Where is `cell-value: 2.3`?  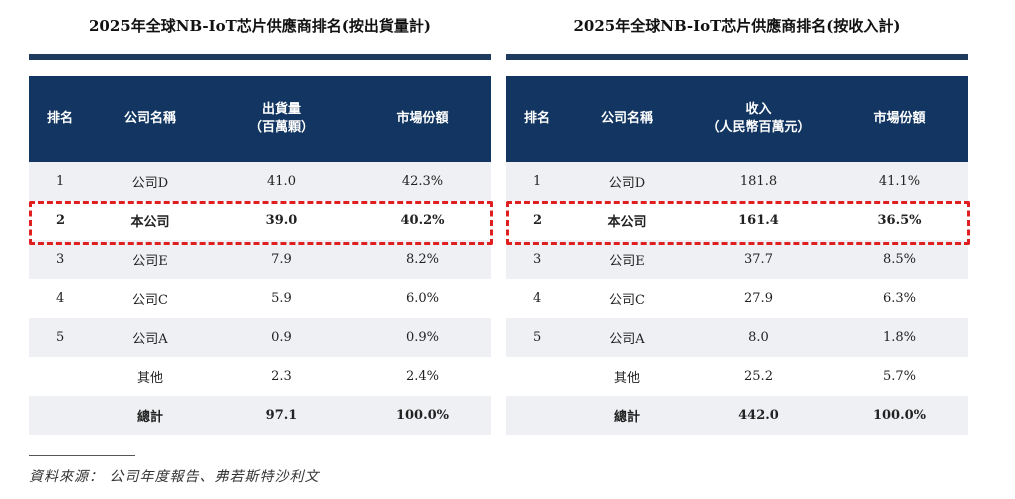 cell-value: 2.3 is located at coordinates (281, 376).